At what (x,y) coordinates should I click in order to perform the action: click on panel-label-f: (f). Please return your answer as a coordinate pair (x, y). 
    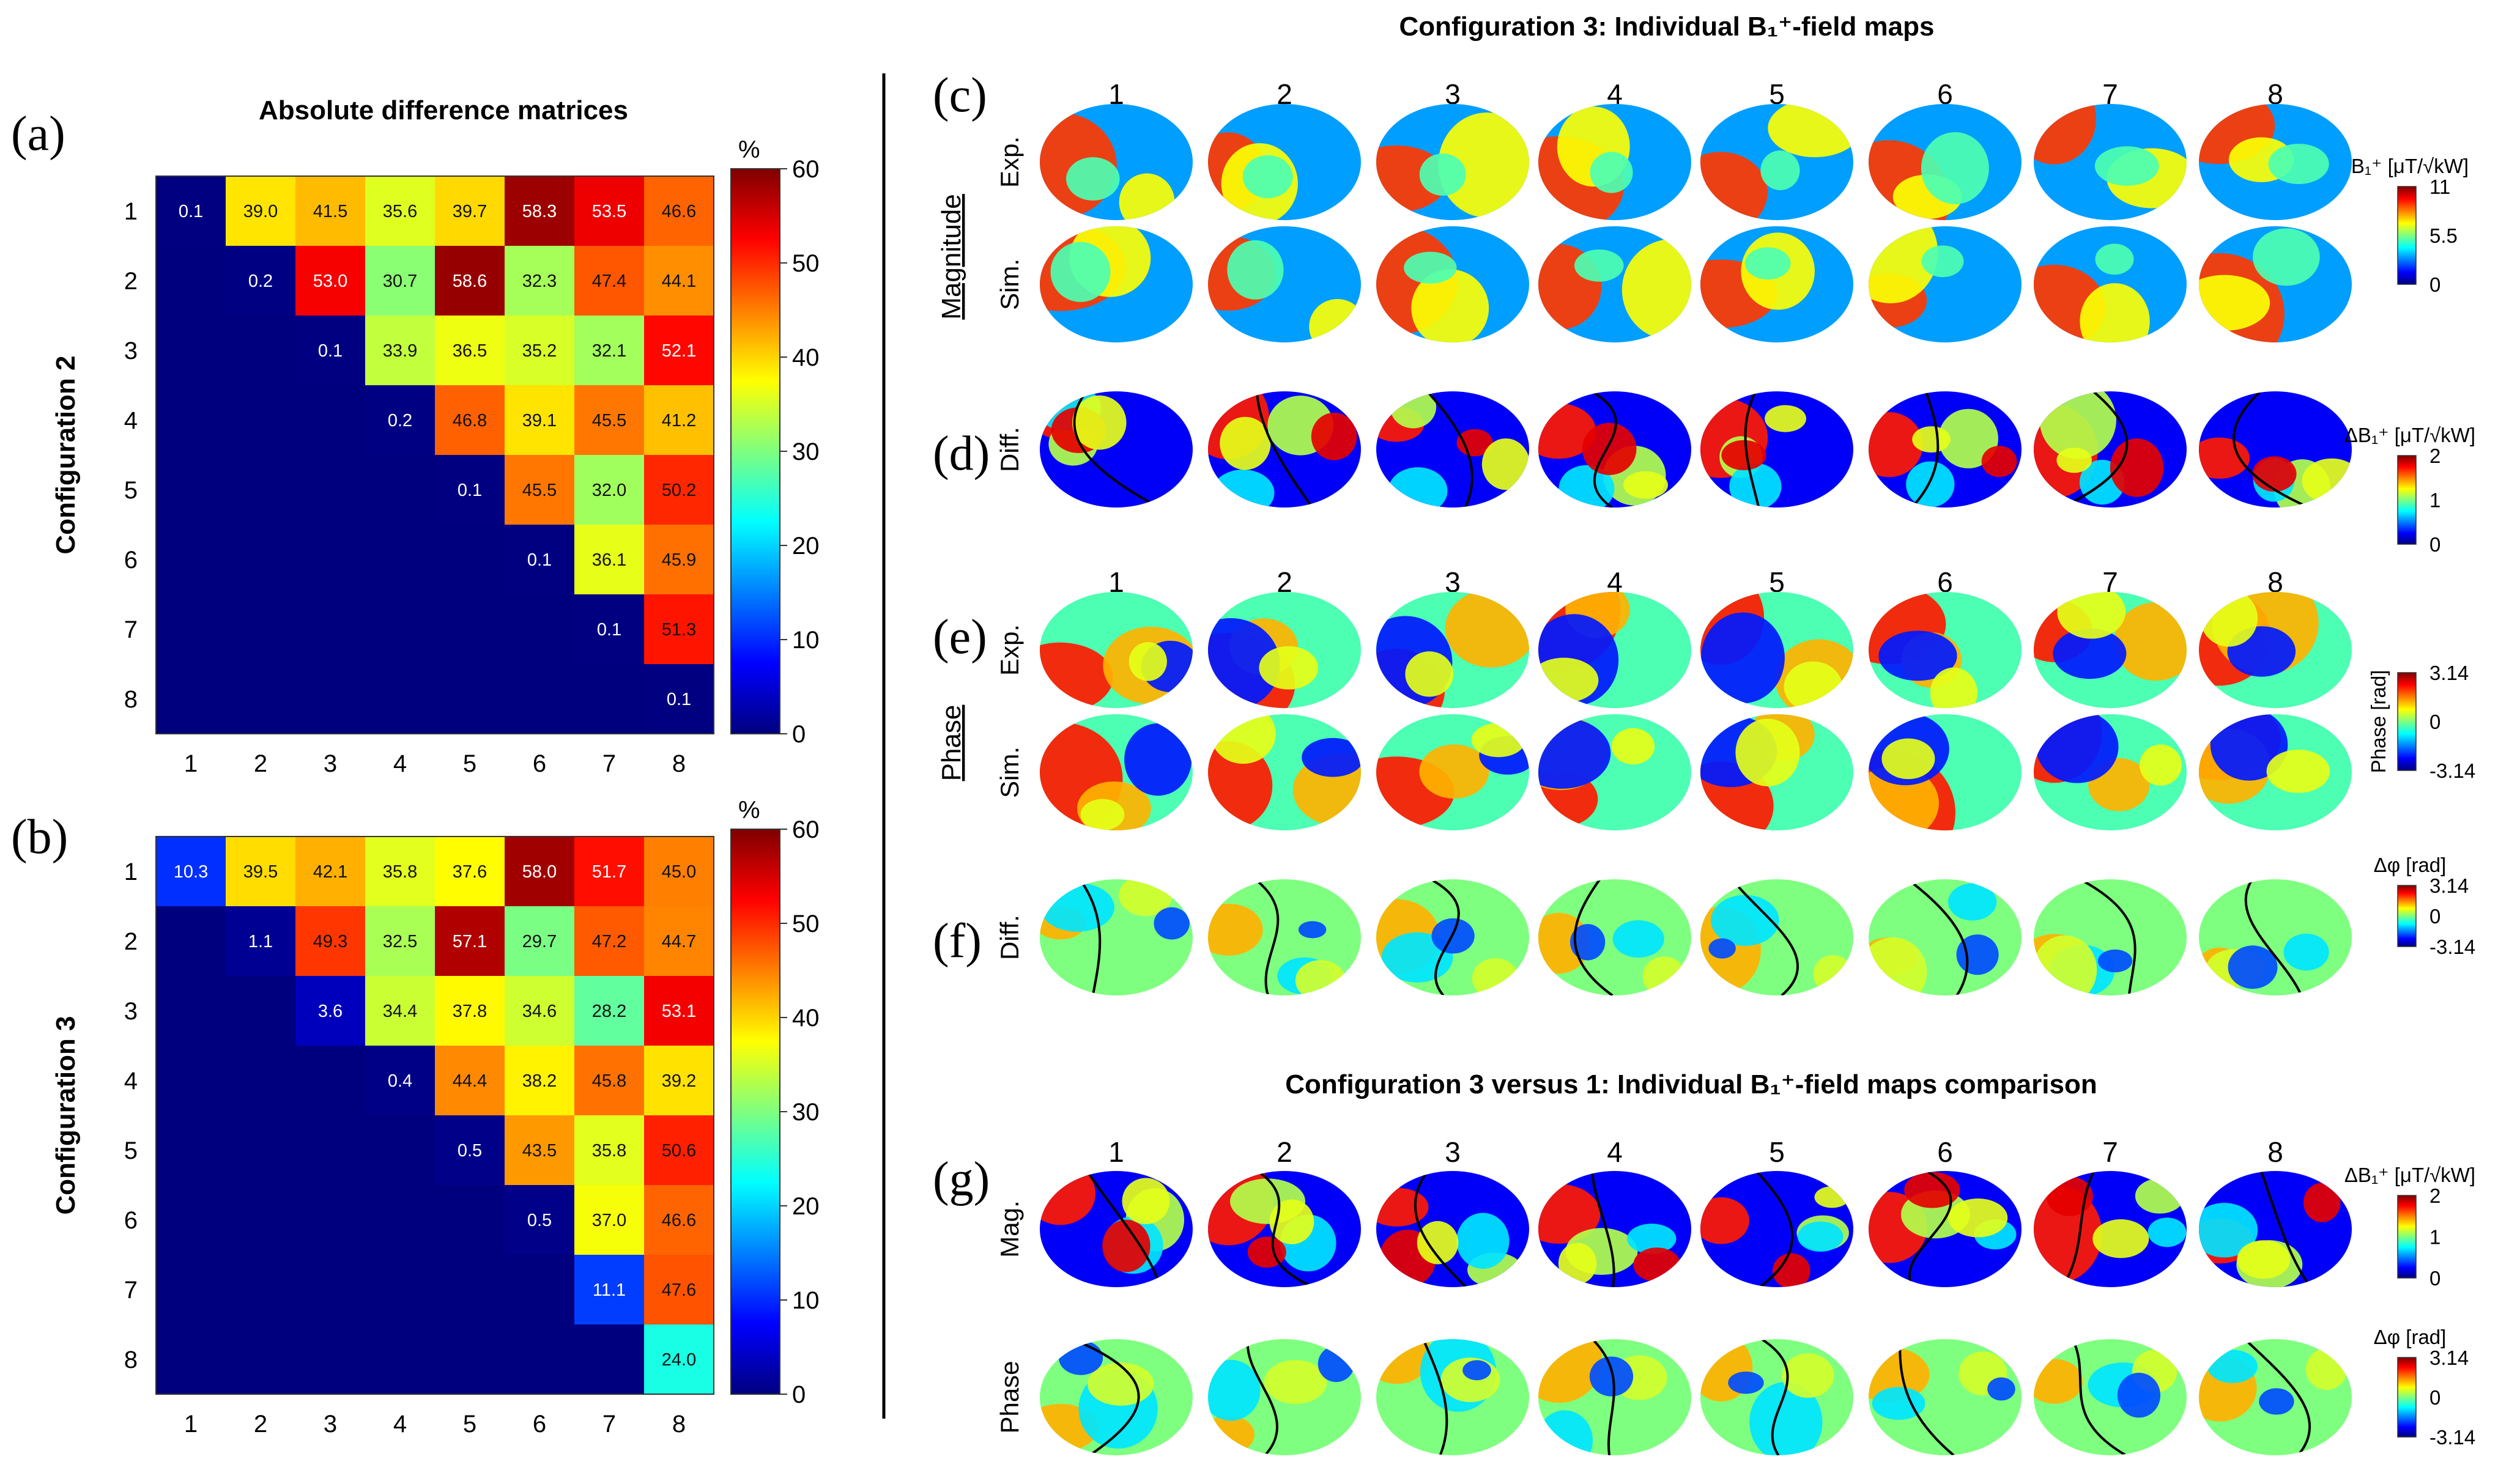
    Looking at the image, I should click on (957, 941).